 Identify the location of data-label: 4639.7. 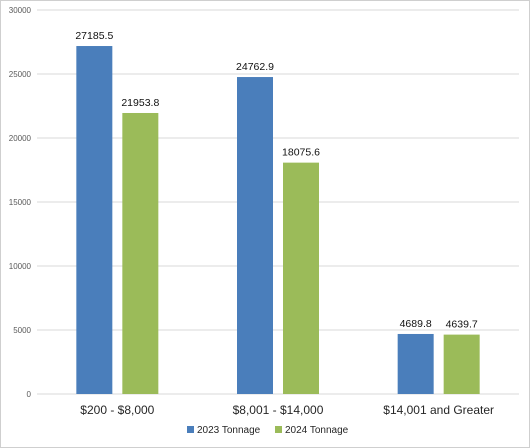
(462, 325).